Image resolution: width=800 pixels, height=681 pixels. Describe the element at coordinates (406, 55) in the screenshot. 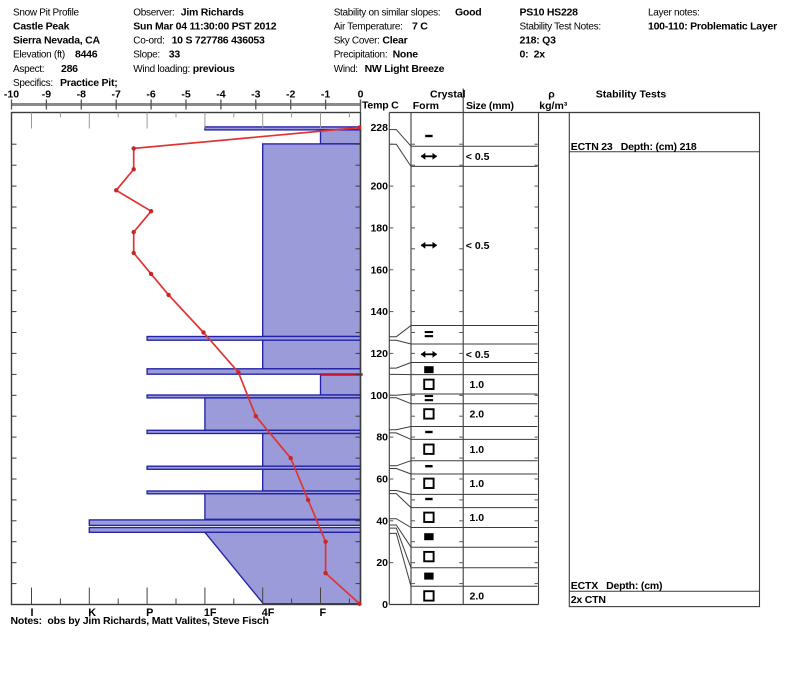

I see `svg-text: None` at that location.